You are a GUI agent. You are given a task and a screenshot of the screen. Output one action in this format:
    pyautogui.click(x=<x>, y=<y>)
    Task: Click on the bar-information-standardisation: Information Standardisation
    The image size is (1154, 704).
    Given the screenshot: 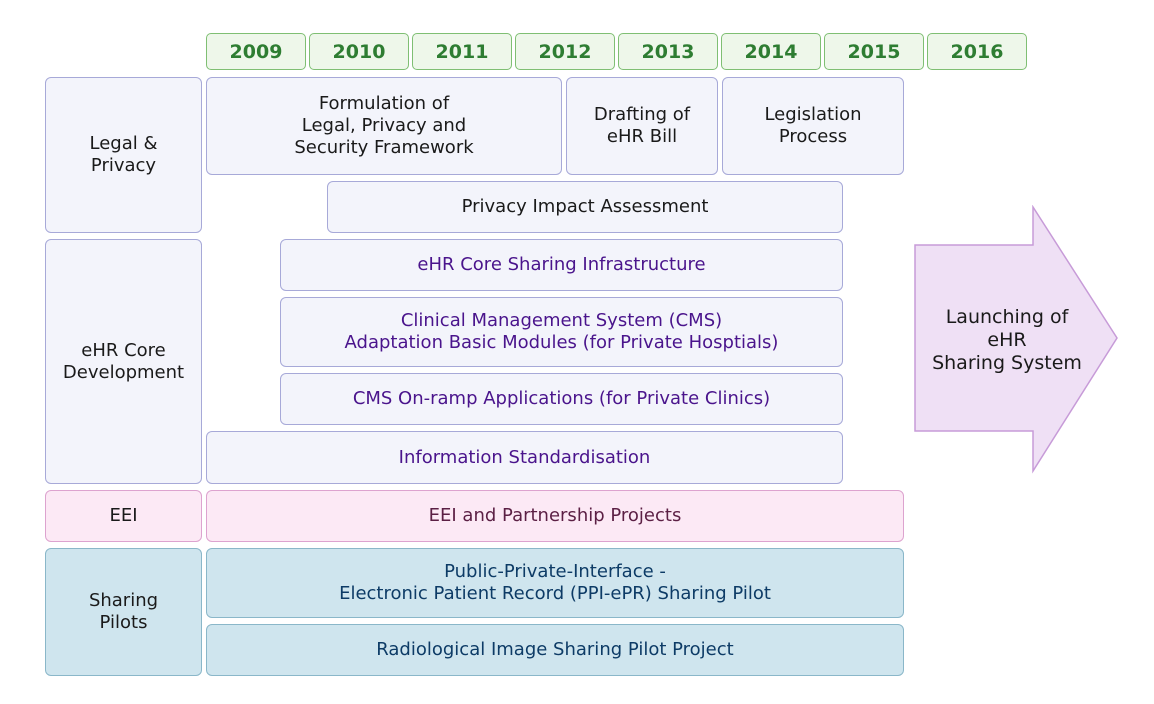 What is the action you would take?
    pyautogui.click(x=524, y=457)
    